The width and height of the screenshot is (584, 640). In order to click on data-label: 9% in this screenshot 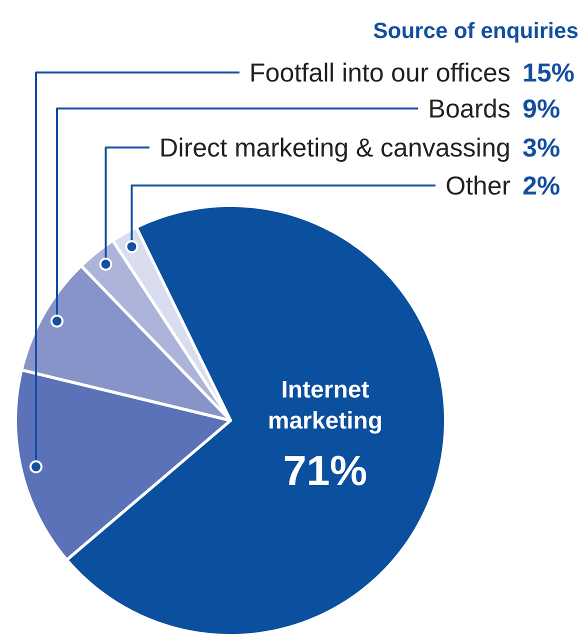, I will do `click(541, 109)`.